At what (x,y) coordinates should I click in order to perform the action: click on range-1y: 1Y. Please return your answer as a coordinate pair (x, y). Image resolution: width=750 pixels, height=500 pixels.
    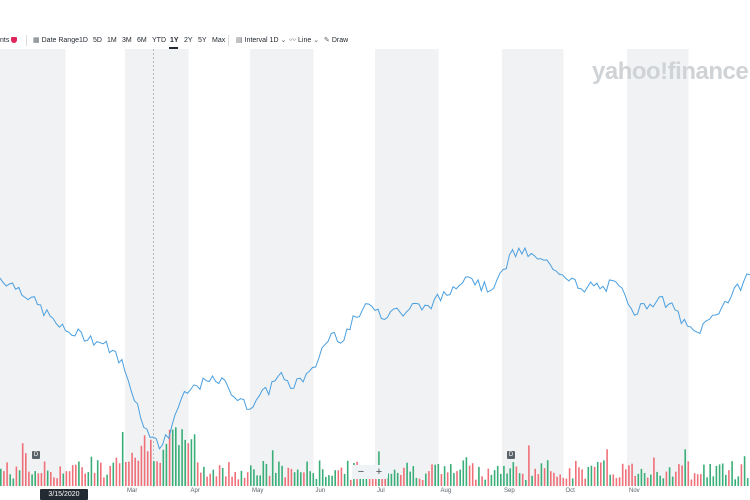
    Looking at the image, I should click on (174, 40).